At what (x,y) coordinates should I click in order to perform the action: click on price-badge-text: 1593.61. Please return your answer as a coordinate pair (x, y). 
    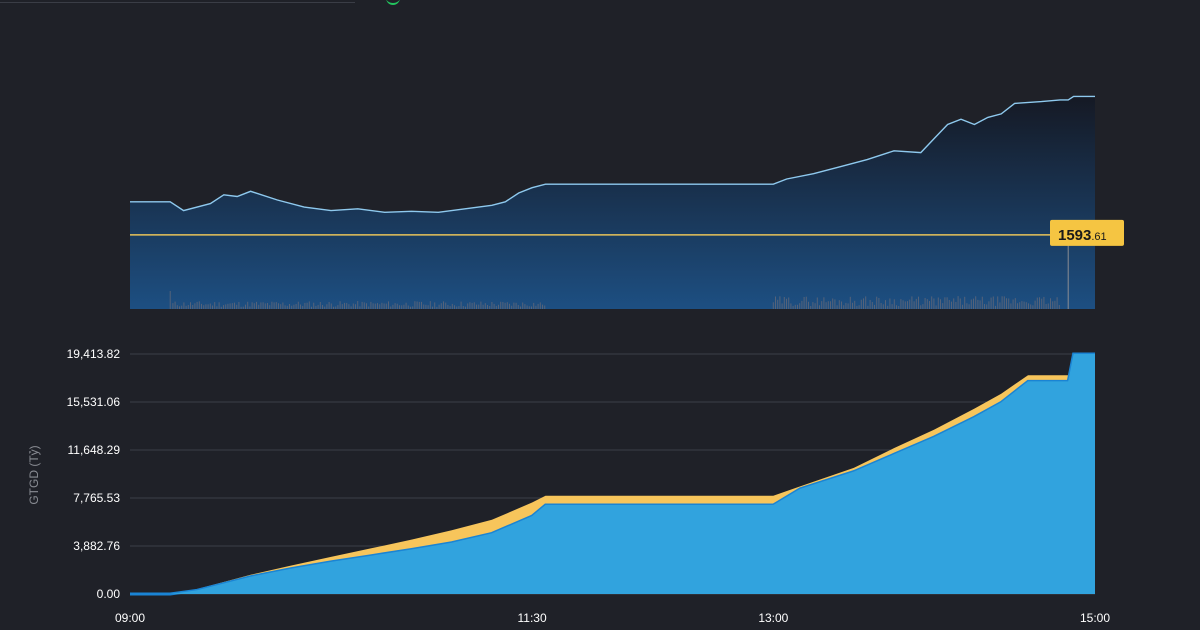
    Looking at the image, I should click on (1082, 235).